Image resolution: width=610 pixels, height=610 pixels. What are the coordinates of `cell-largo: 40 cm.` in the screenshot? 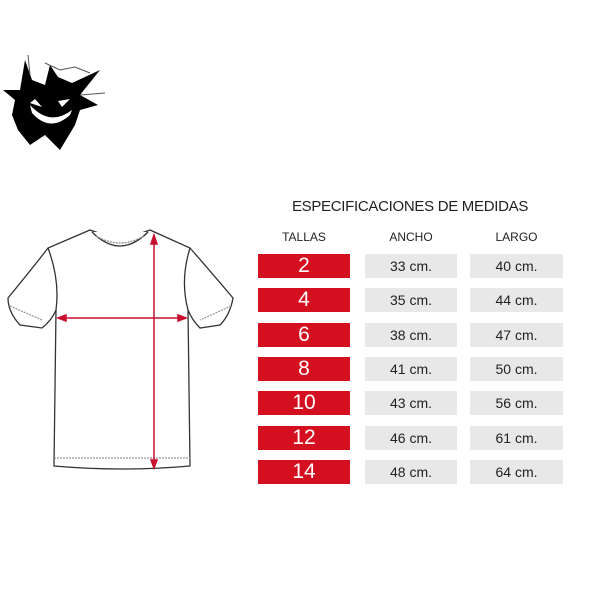 It's located at (516, 266).